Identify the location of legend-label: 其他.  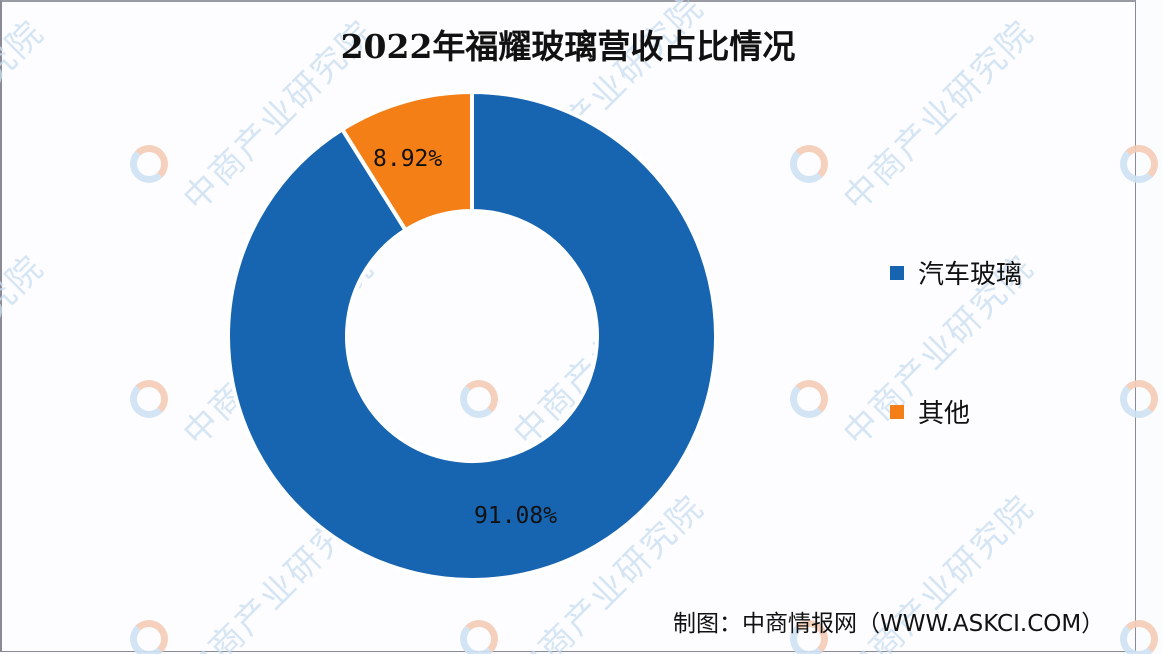
(944, 414).